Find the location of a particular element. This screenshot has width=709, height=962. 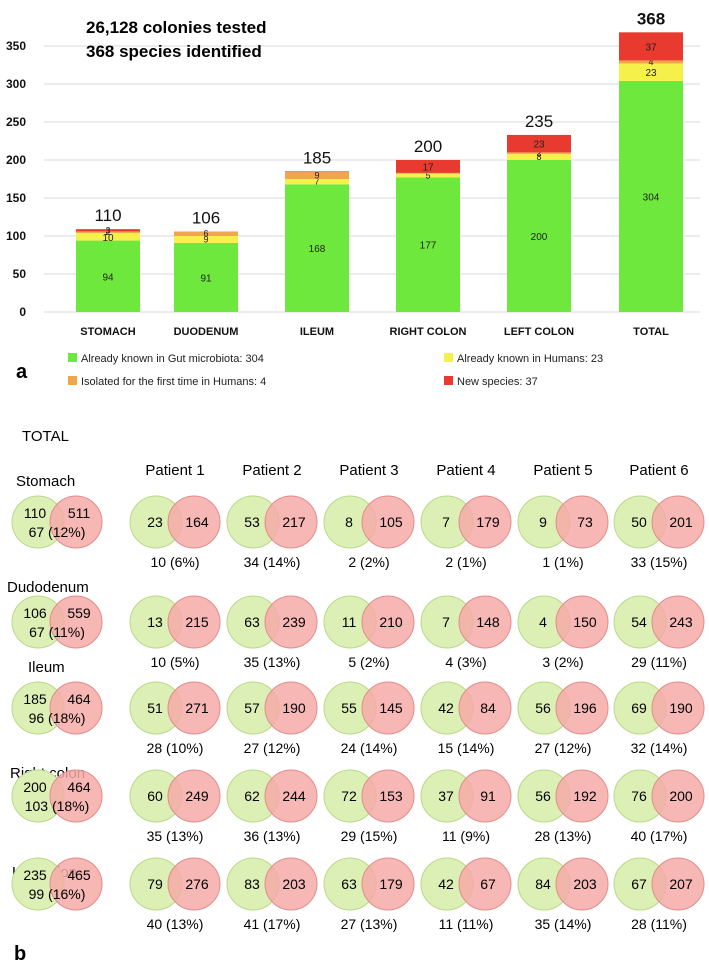

venn-total: 106 559 67 (11%) is located at coordinates (57, 622).